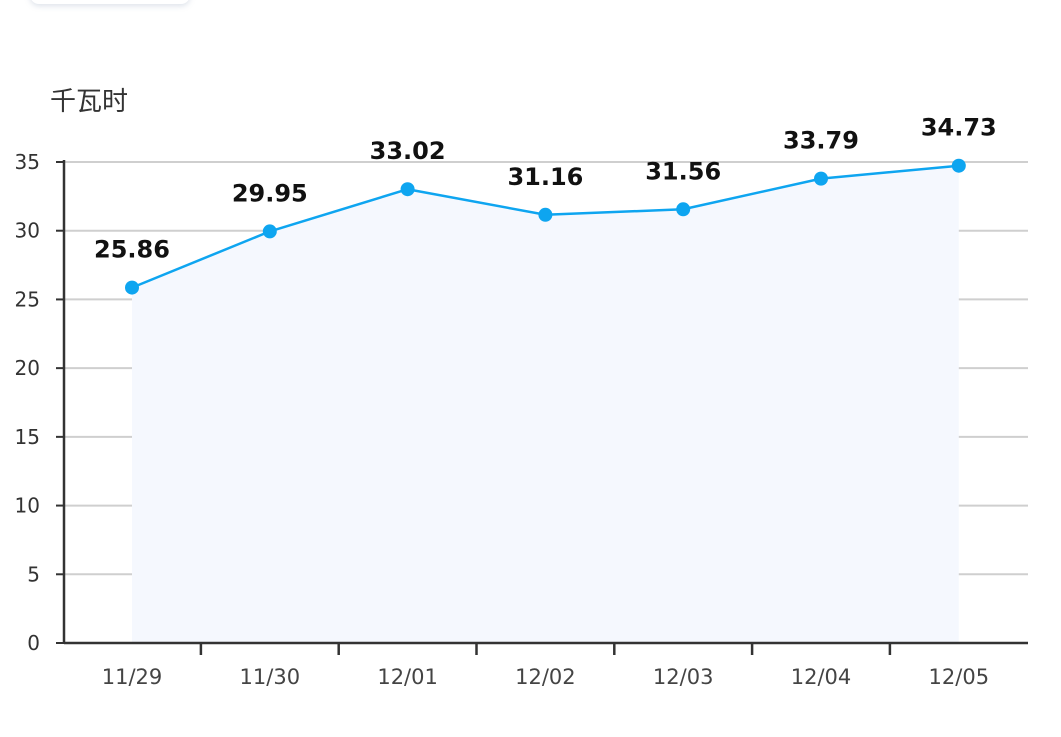 The width and height of the screenshot is (1061, 737). What do you see at coordinates (270, 677) in the screenshot?
I see `x-tick-label: 11/30` at bounding box center [270, 677].